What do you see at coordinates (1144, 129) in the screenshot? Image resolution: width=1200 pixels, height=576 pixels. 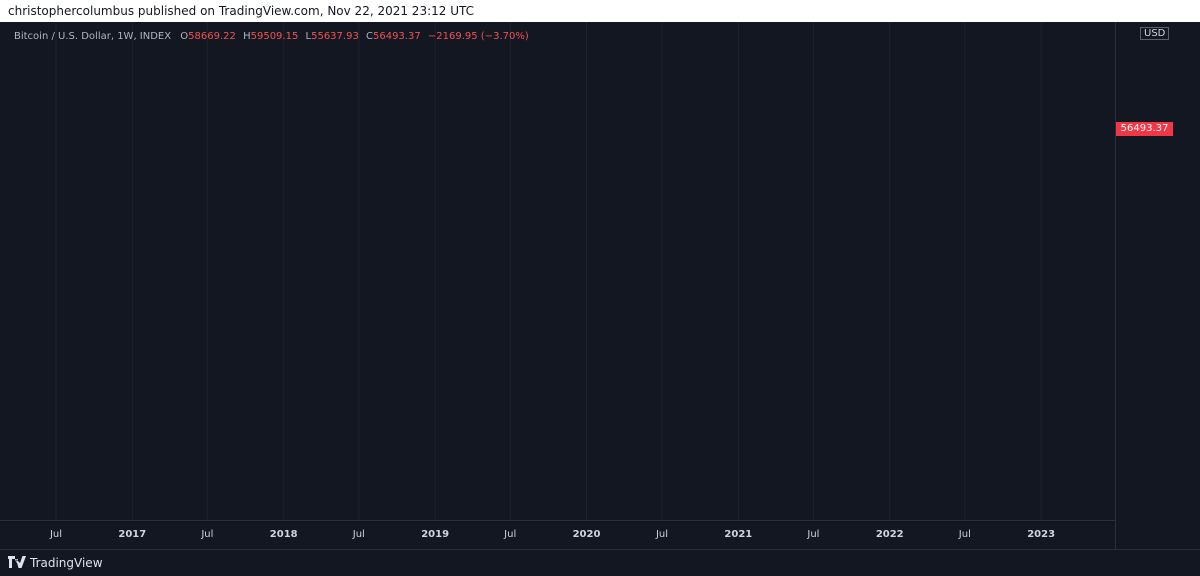 I see `last-price-tag: 56493.37` at bounding box center [1144, 129].